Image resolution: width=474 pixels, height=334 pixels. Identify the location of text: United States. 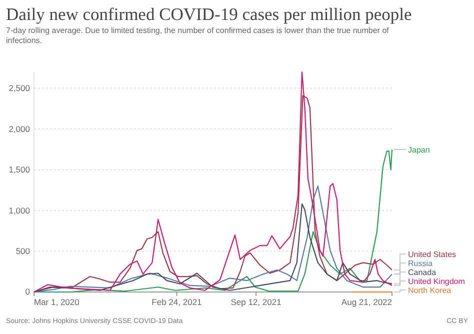
(432, 254).